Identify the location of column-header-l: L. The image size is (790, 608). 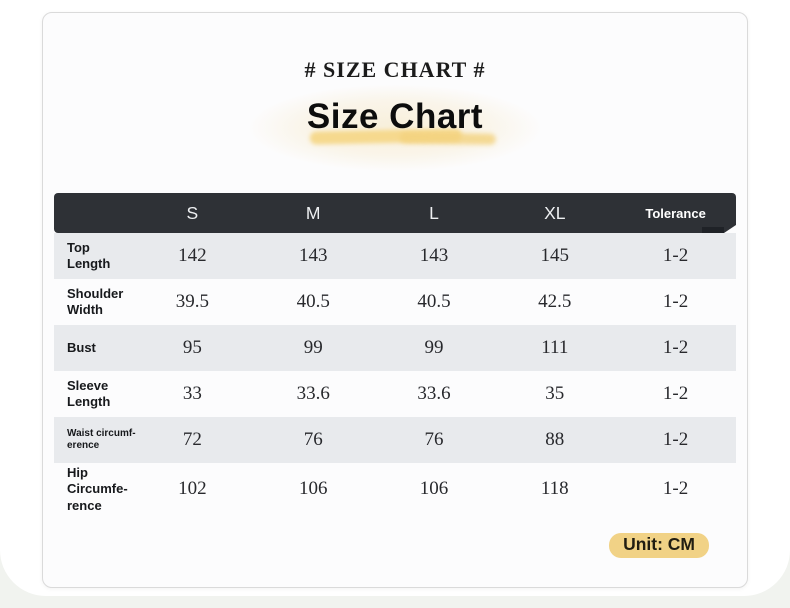
(434, 212).